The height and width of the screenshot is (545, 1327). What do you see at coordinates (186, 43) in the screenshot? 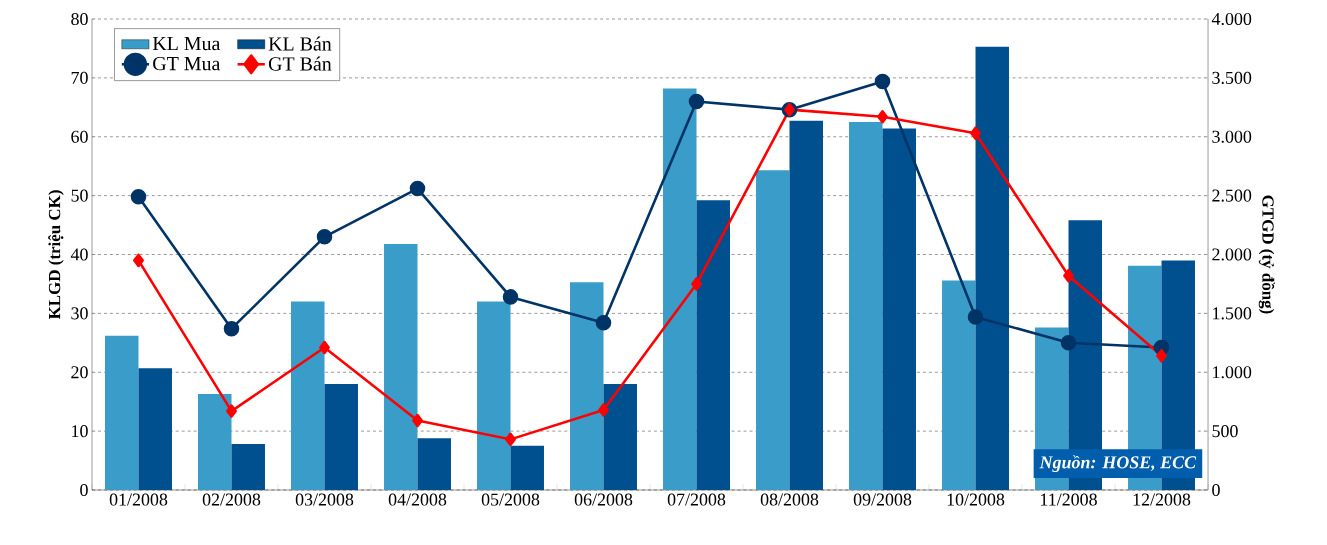
I see `legend-label: KL Mua` at bounding box center [186, 43].